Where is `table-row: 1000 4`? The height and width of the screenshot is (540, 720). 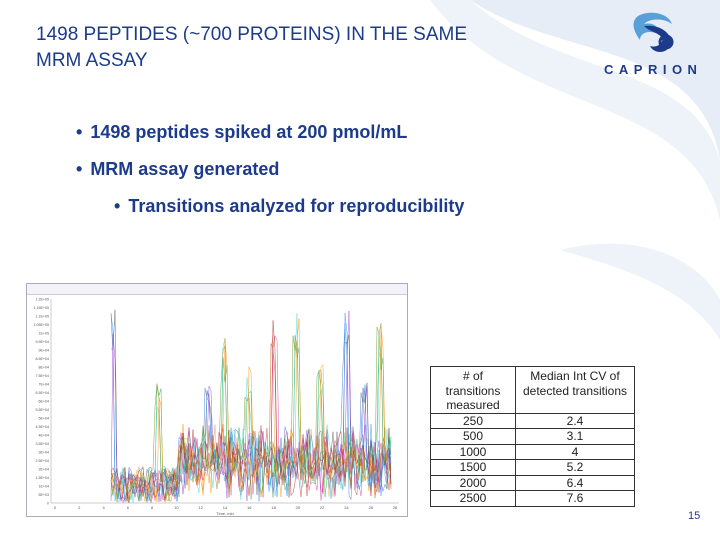 table-row: 1000 4 is located at coordinates (532, 451).